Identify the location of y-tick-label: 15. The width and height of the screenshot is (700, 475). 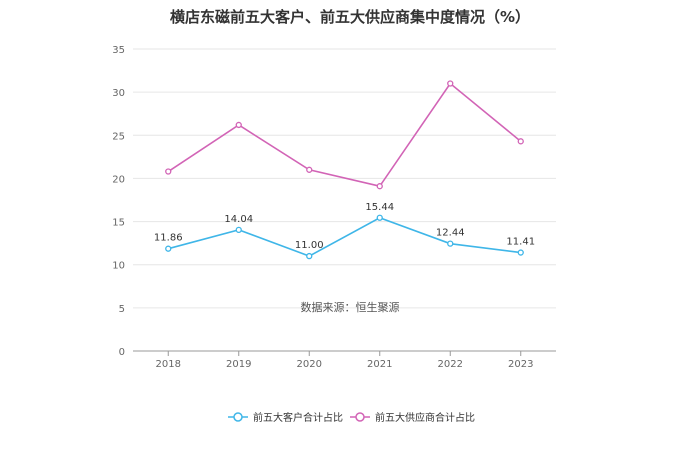
(118, 223).